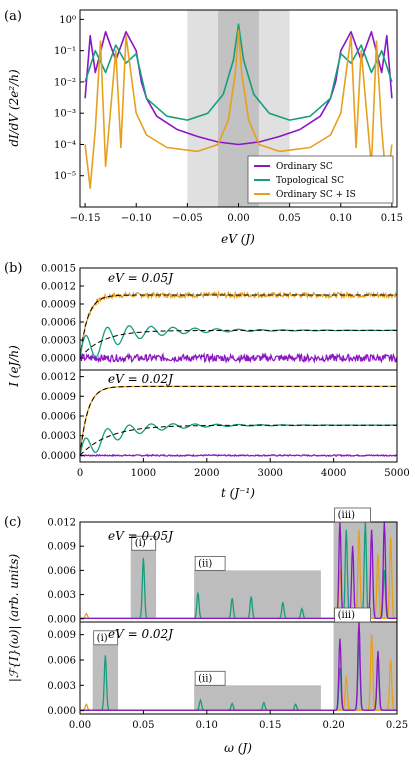 Image resolution: width=415 pixels, height=770 pixels. I want to click on y-tick-label-c: 0.012, so click(61, 523).